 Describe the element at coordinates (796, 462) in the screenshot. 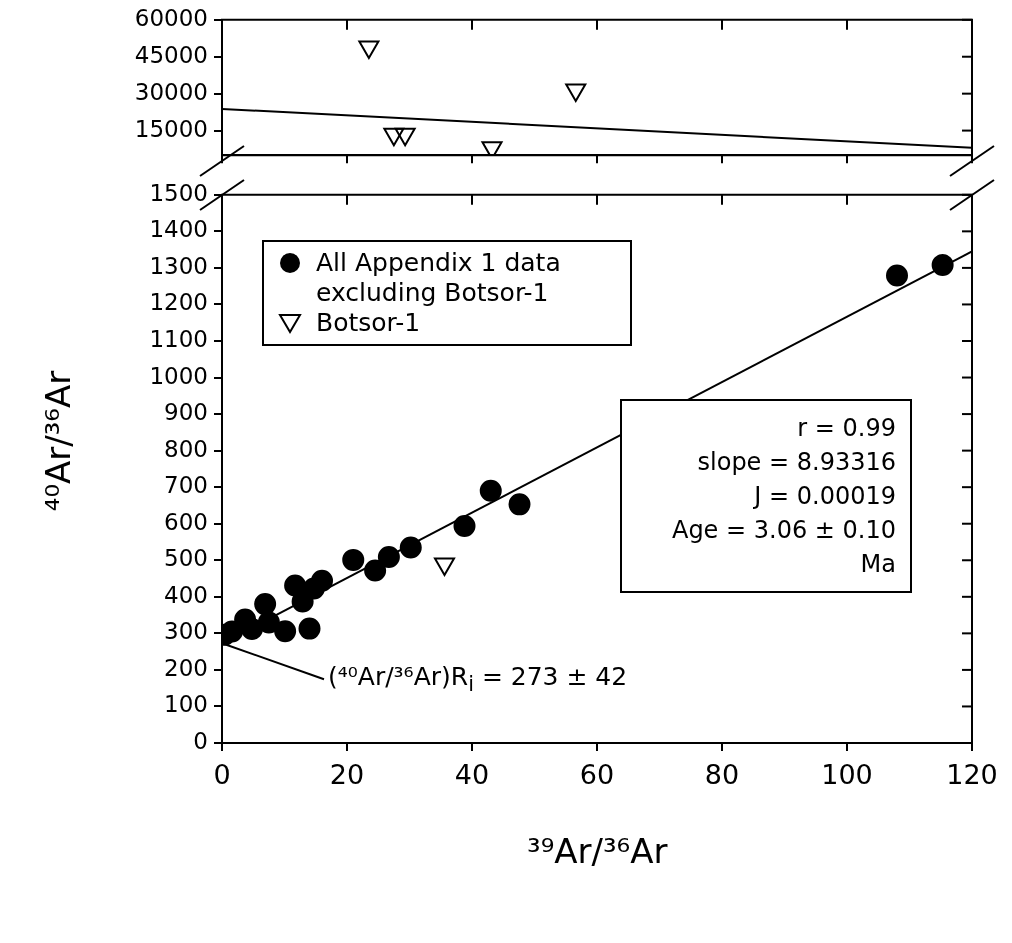

I see `annotation: slope = 8.93316` at that location.